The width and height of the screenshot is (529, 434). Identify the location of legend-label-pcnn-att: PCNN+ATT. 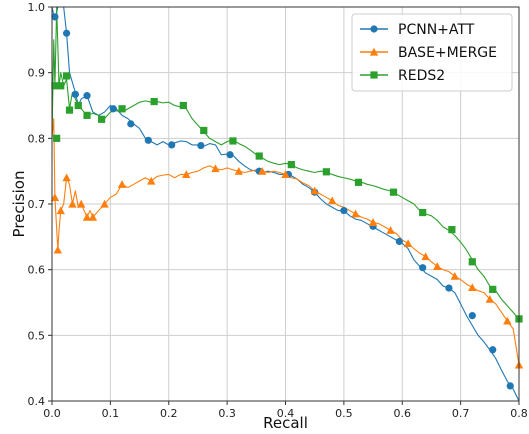
(436, 30).